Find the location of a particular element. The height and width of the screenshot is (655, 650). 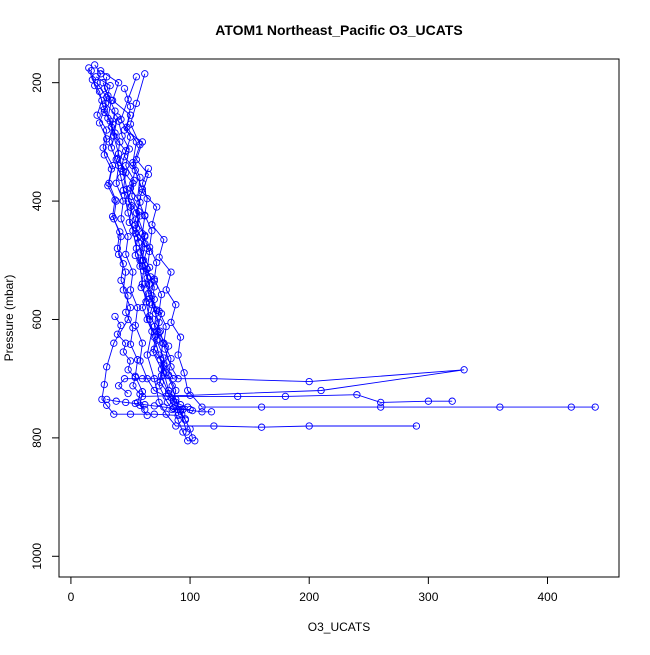

x-tick-label: 0 is located at coordinates (71, 597).